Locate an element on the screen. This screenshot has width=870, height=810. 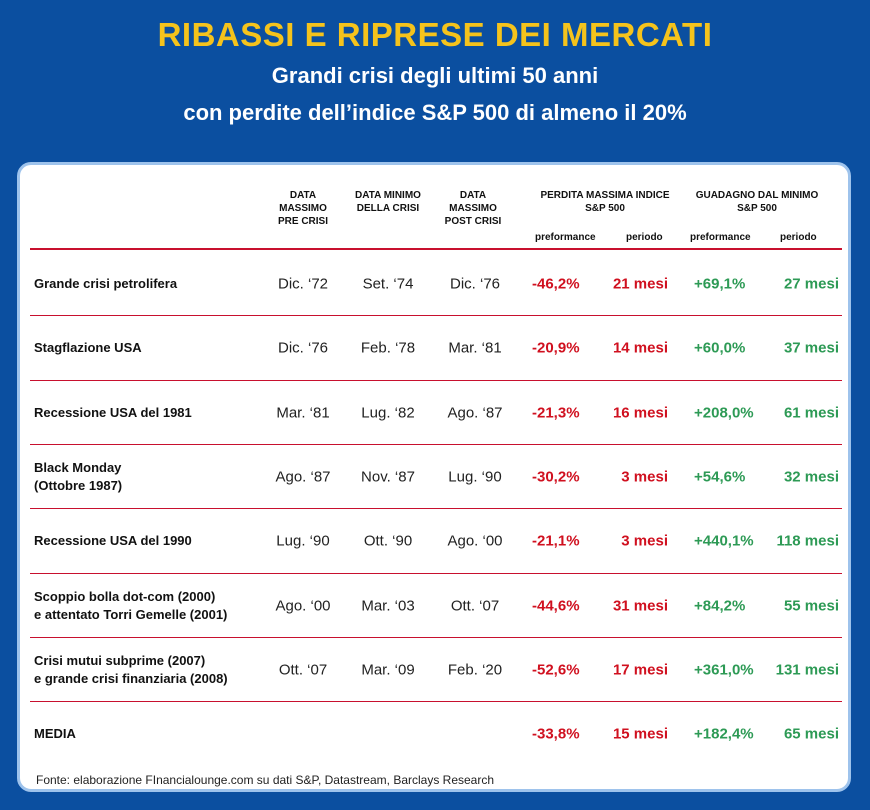
loss-period: 16 mesi is located at coordinates (640, 413).